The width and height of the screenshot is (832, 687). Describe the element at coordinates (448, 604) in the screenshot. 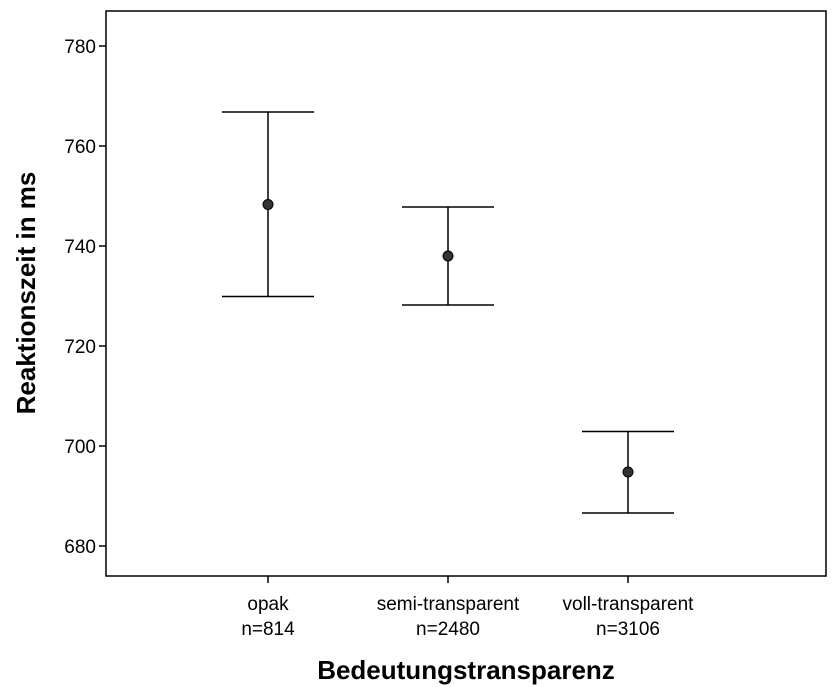

I see `x-tick-label-1: semi-transparent` at that location.